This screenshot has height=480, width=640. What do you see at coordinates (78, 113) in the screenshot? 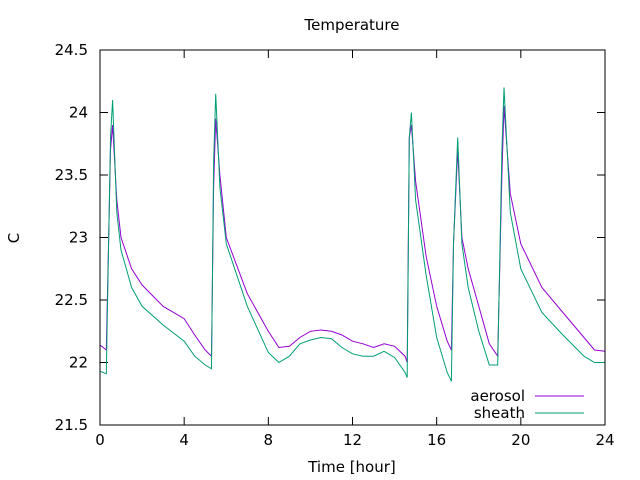
I see `y-tick-label: 24` at bounding box center [78, 113].